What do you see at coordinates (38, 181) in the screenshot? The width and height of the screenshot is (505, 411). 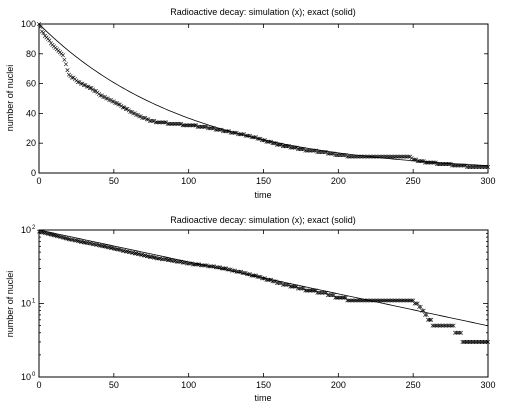 I see `x-tick-label: 0` at bounding box center [38, 181].